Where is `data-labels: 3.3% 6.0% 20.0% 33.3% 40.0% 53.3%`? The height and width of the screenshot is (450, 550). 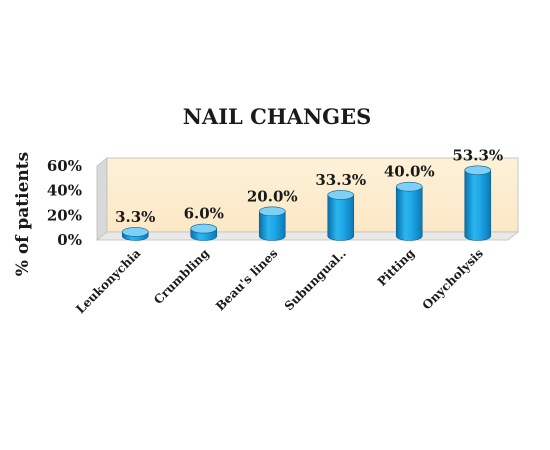 data-labels: 3.3% 6.0% 20.0% 33.3% 40.0% 53.3% is located at coordinates (309, 186).